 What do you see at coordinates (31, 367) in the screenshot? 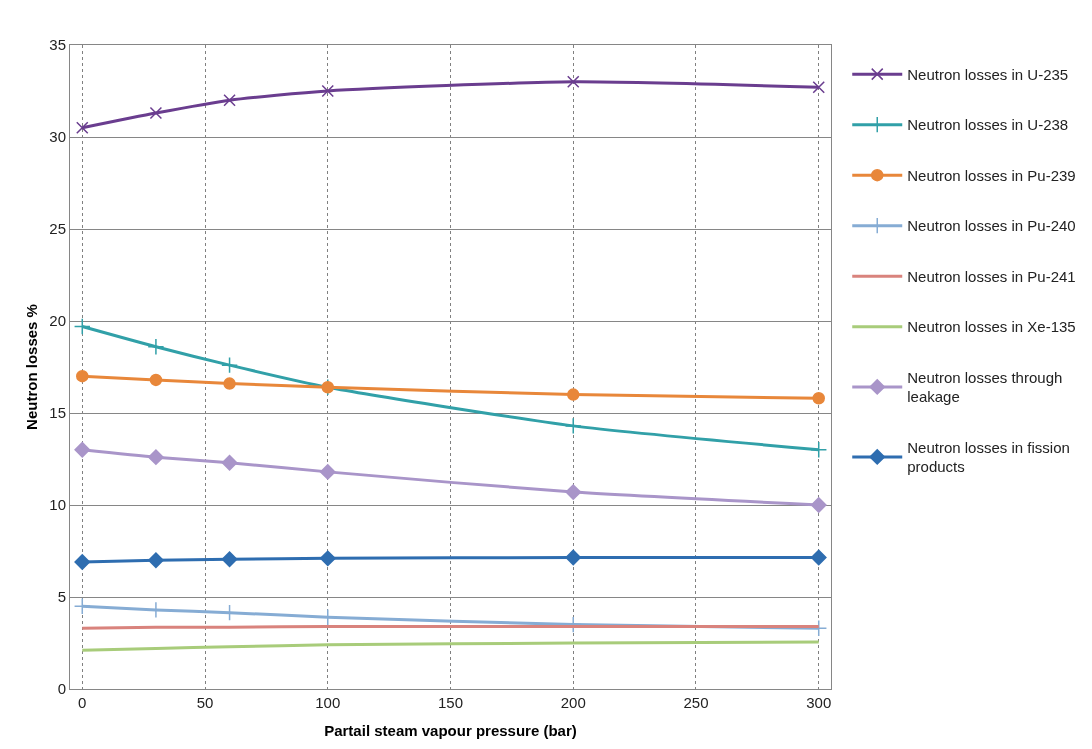
I see `y-axis-title: Neutron losses %` at bounding box center [31, 367].